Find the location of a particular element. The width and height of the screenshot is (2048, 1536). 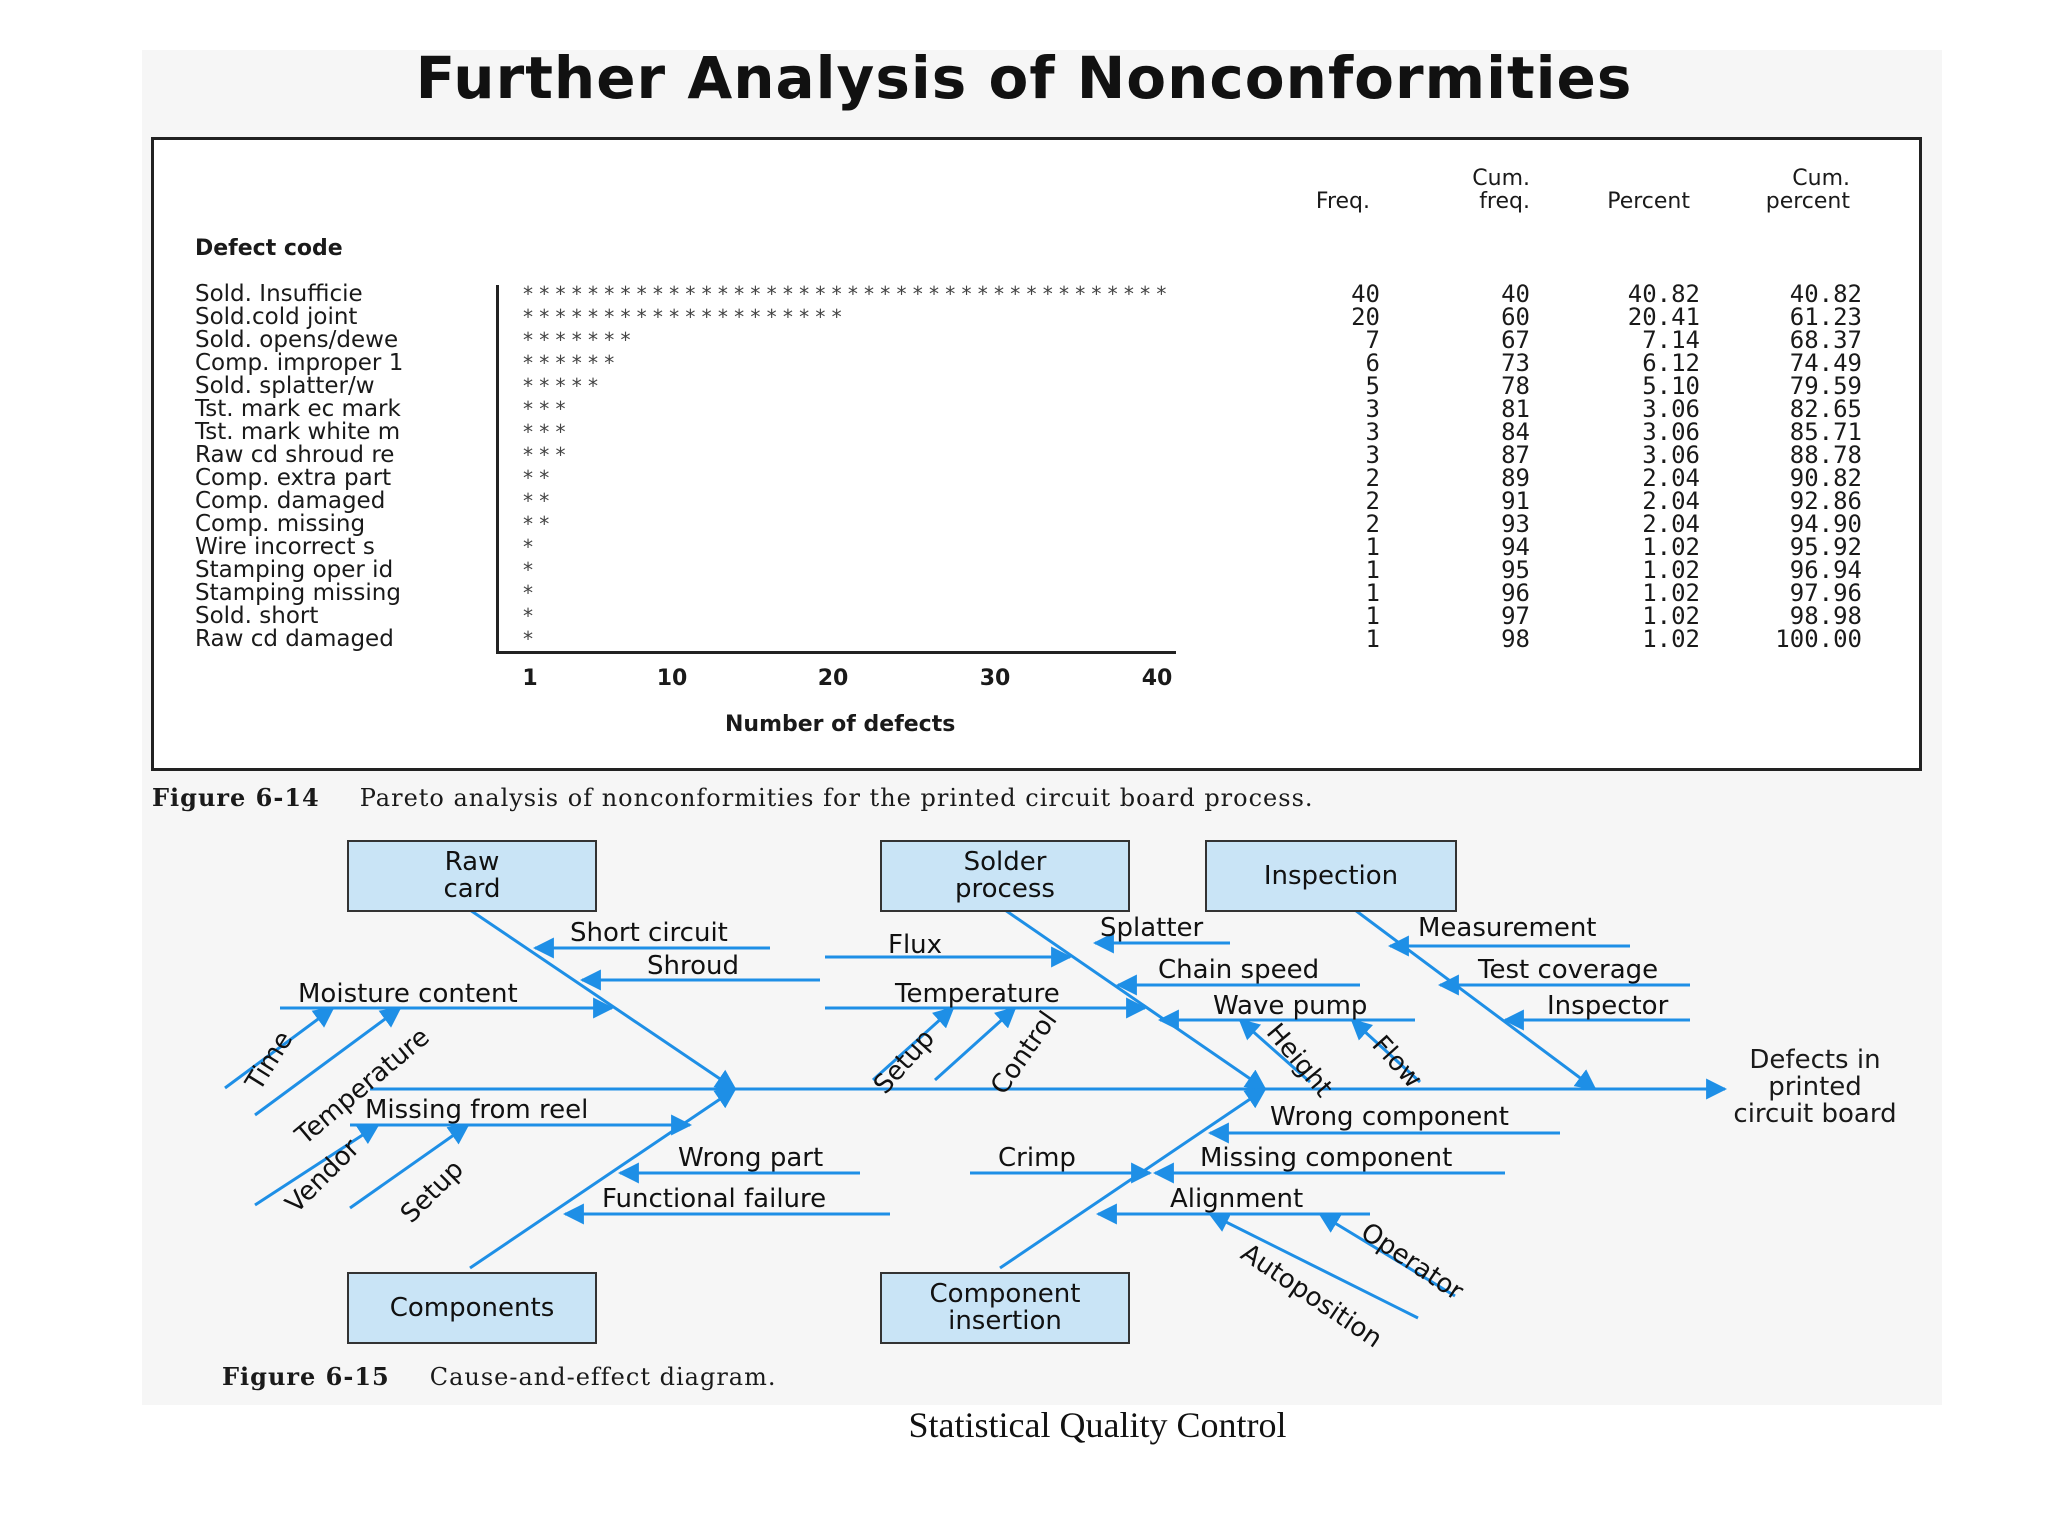

cum-freq-cell: 84 is located at coordinates (1515, 432).